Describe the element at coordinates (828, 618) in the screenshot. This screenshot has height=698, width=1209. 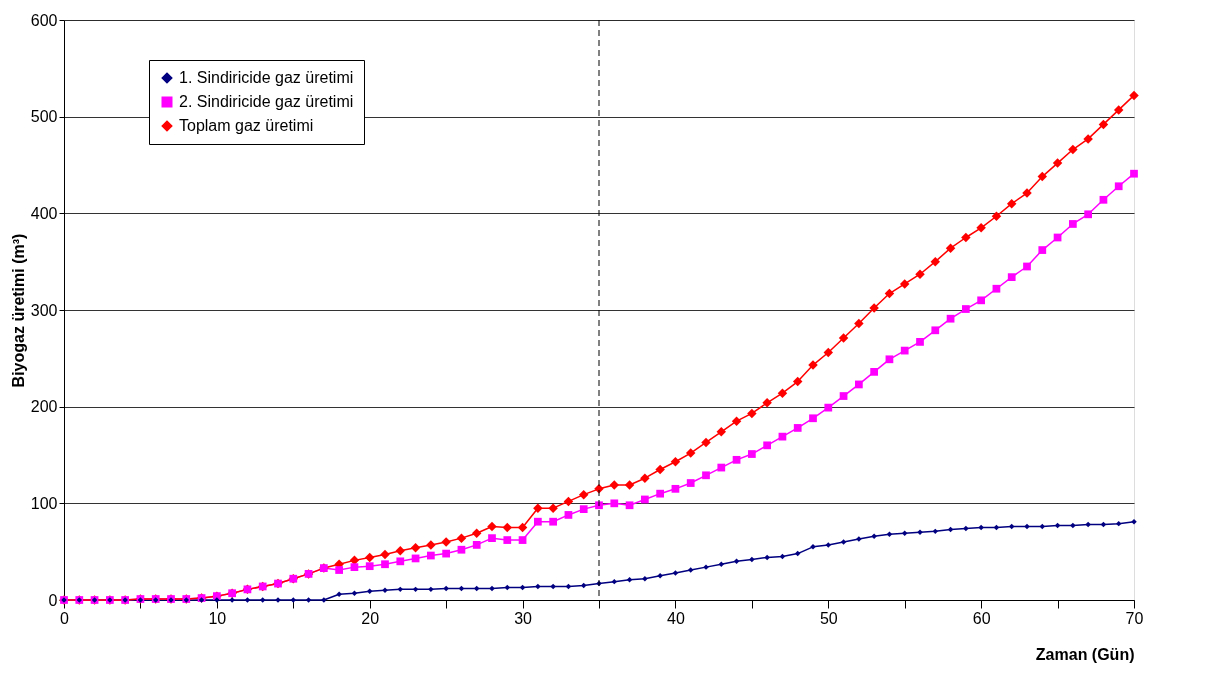
I see `x-tick-label: 50` at that location.